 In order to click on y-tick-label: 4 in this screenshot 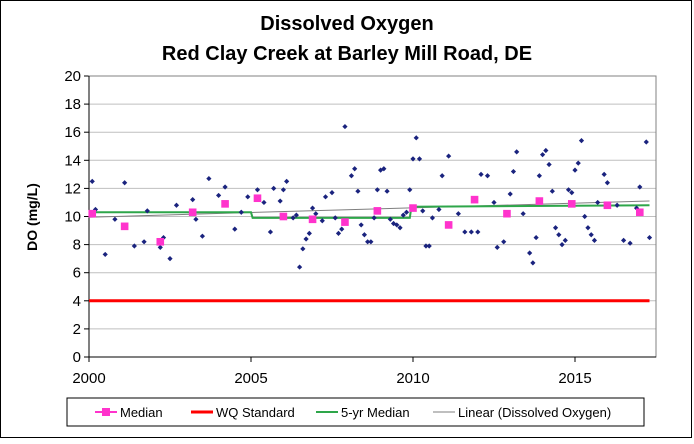, I will do `click(77, 301)`.